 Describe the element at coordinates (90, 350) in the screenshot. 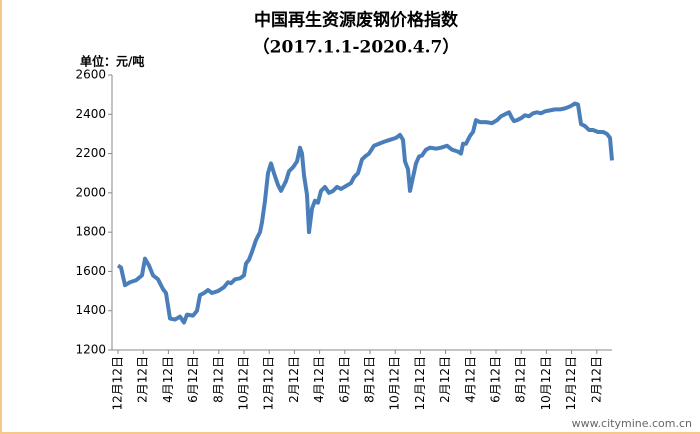

I see `y-tick-label: 1200` at that location.